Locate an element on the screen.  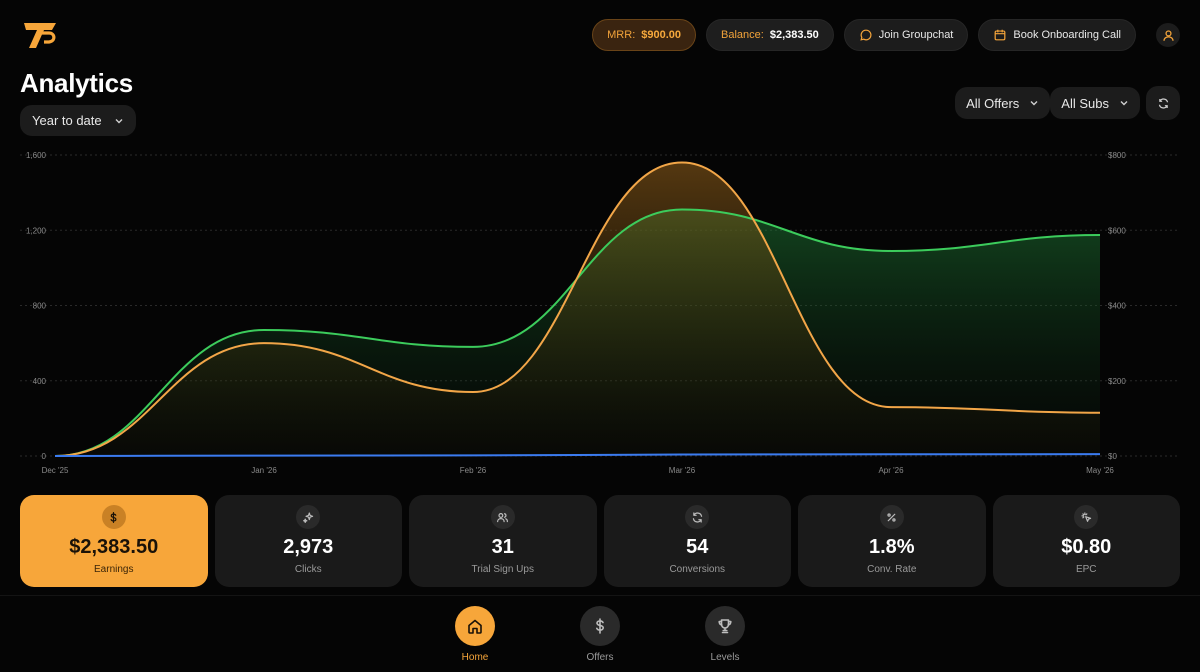
stat-card-clicks: 2,973 Clicks is located at coordinates (308, 541).